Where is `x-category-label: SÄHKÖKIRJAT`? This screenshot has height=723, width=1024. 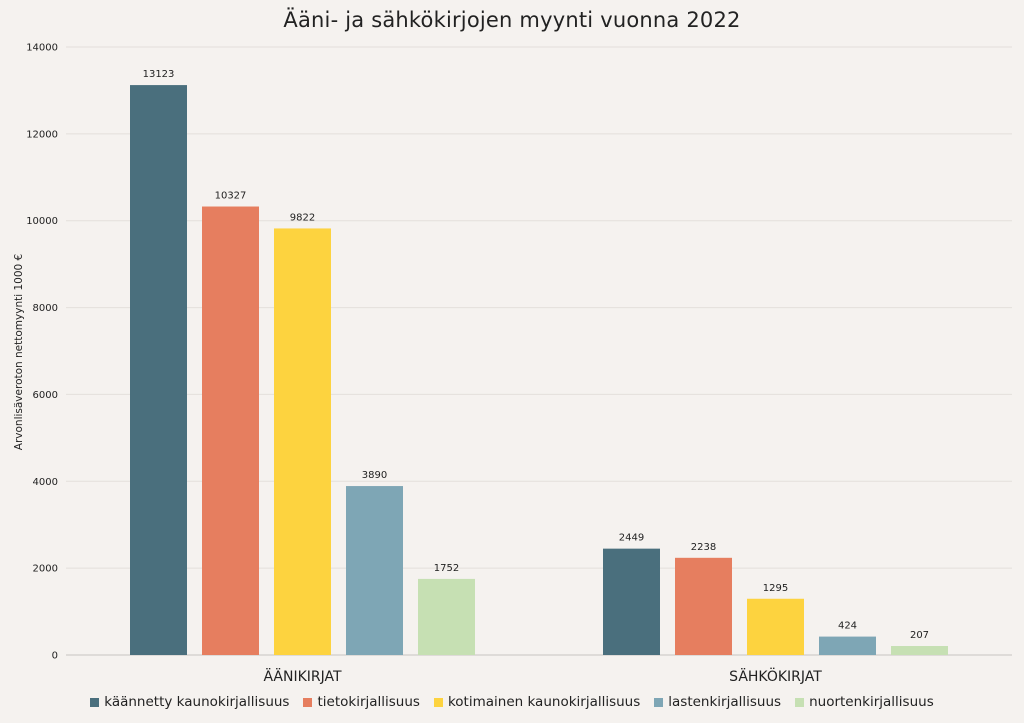
x-category-label: SÄHKÖKIRJAT is located at coordinates (775, 676).